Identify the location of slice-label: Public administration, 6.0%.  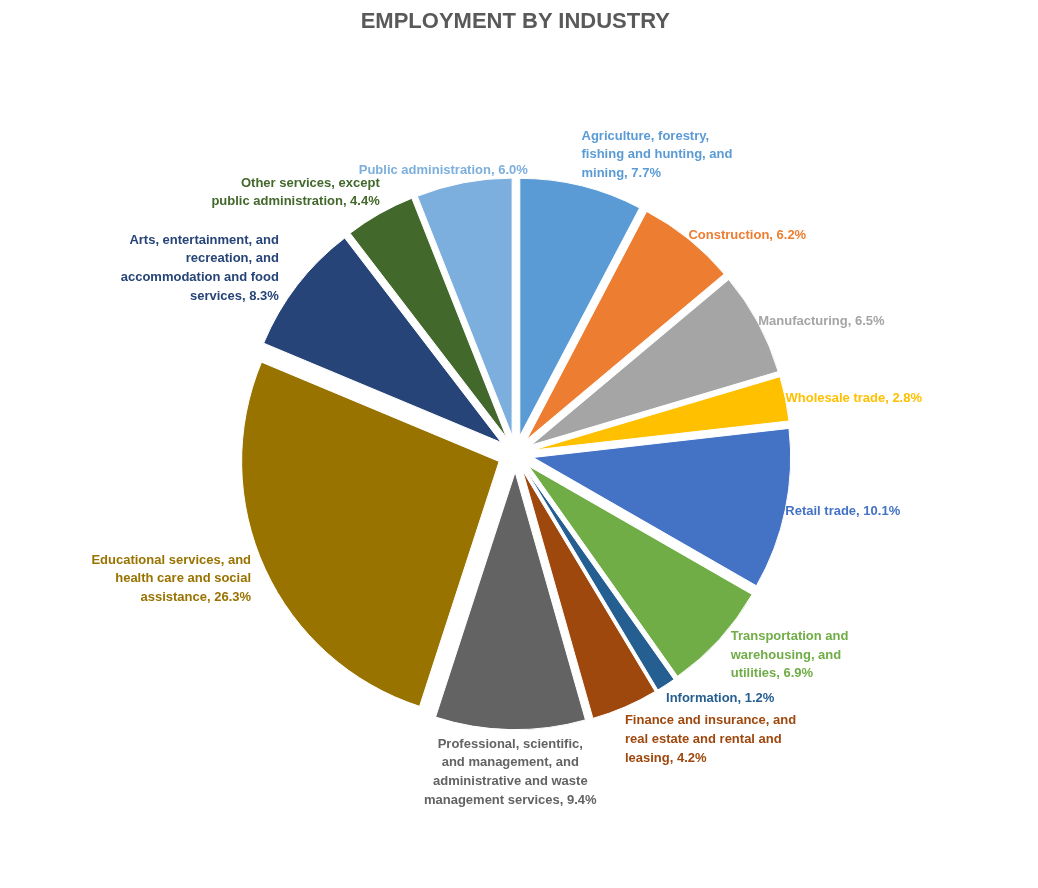
(443, 169).